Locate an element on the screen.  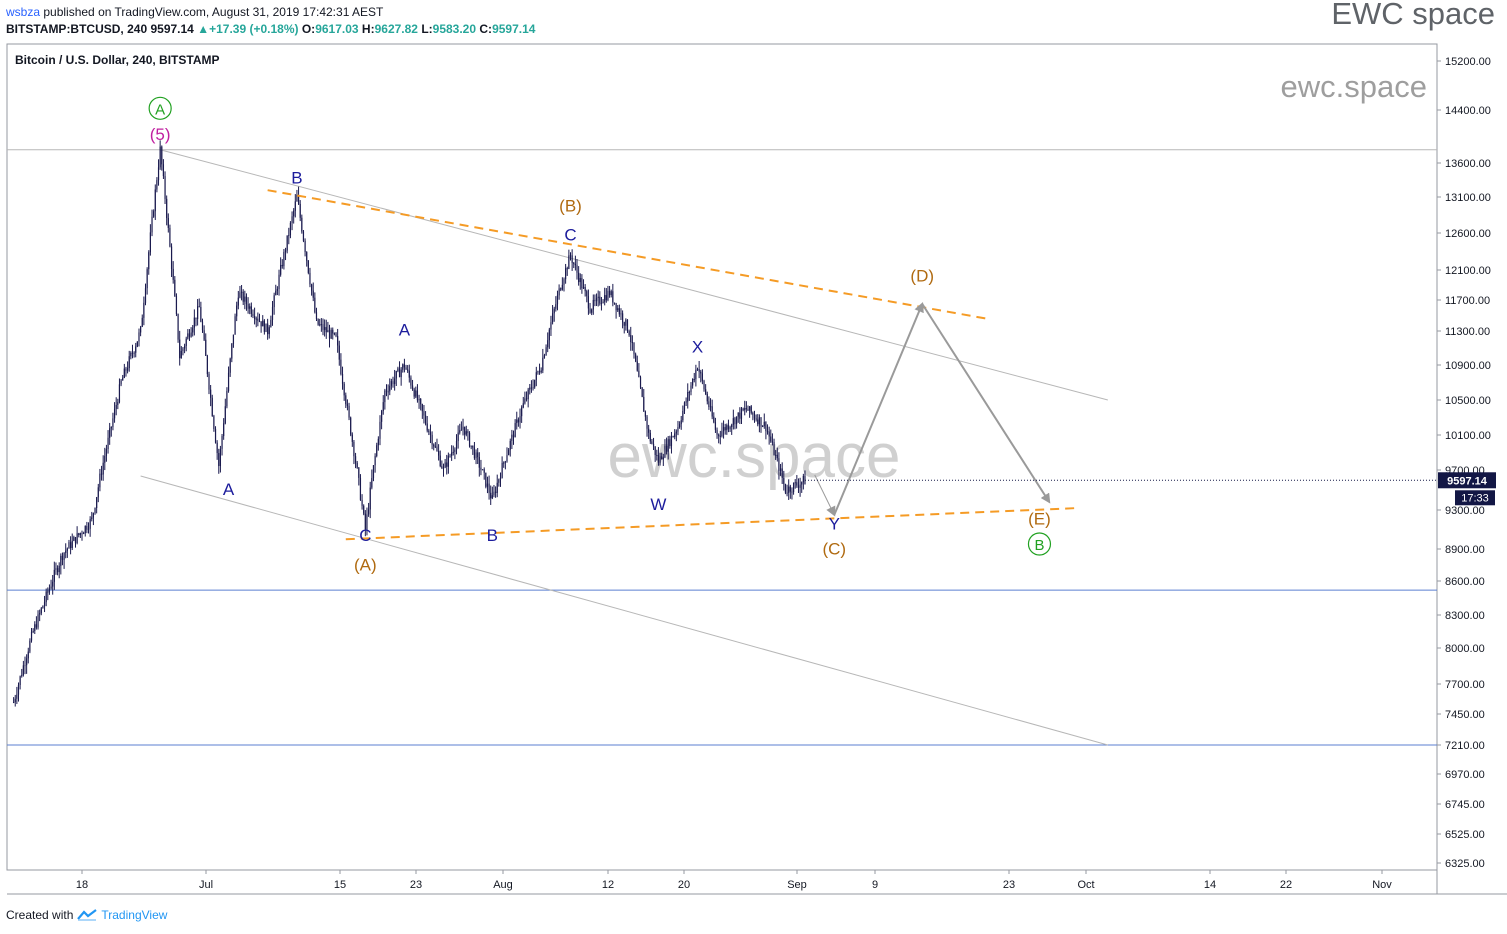
brand-title: EWC space is located at coordinates (1413, 15).